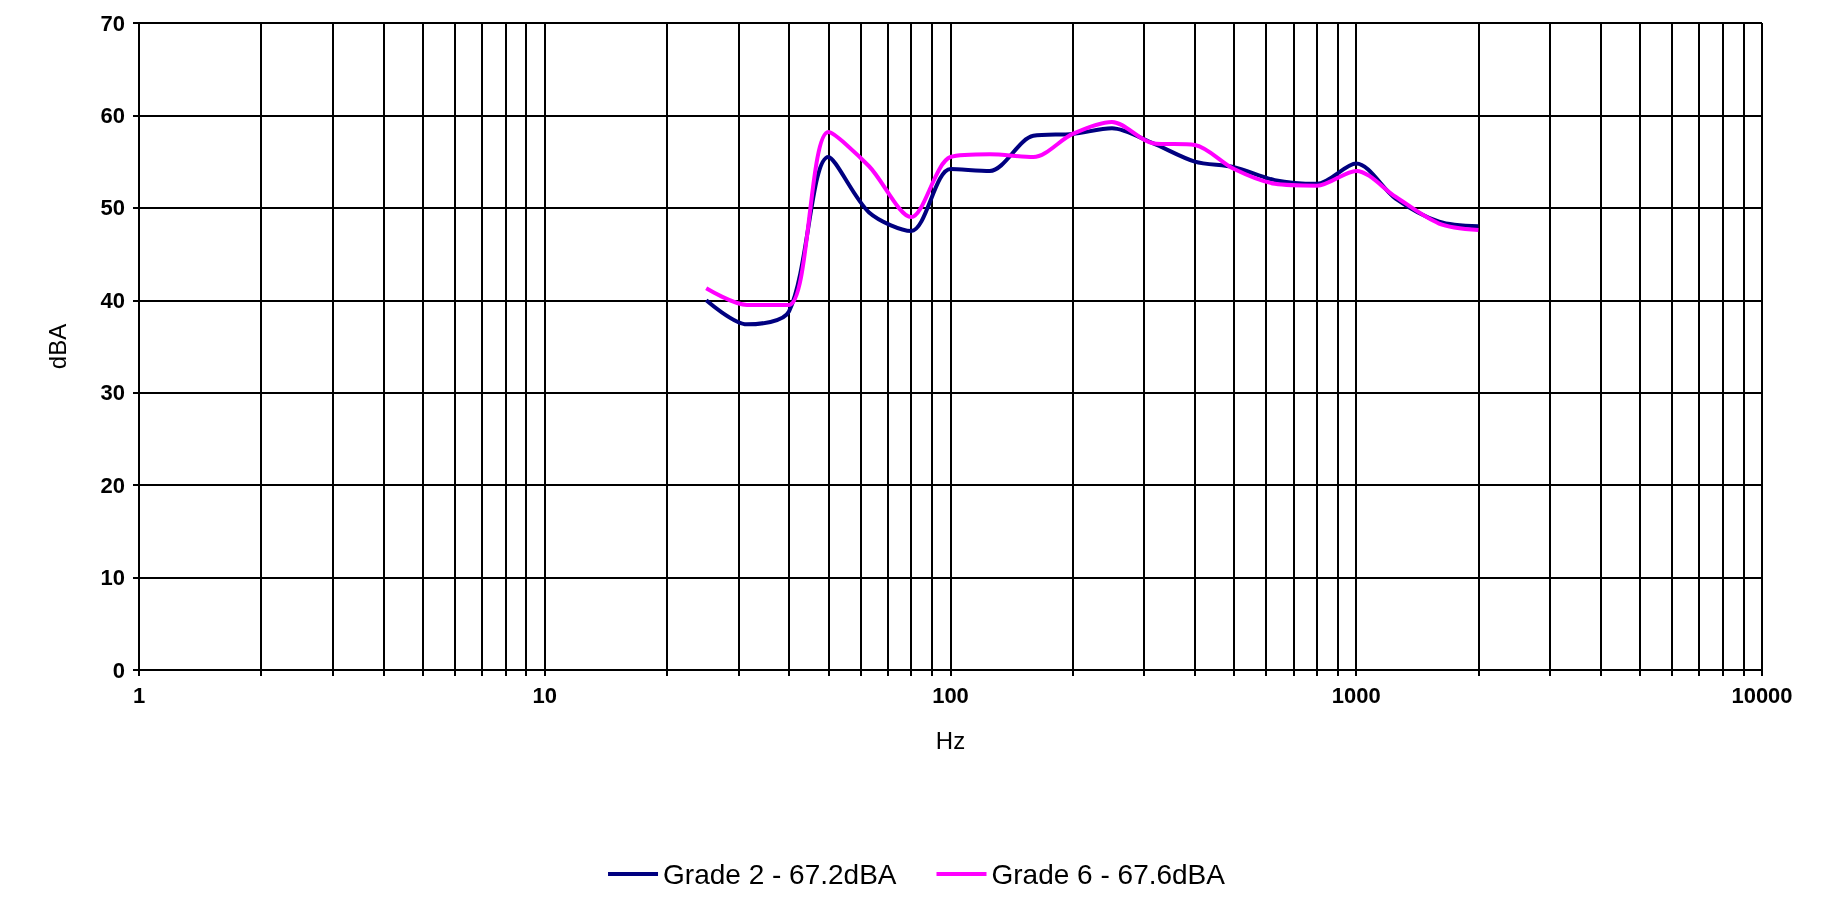  I want to click on x-tick-label: 100, so click(950, 695).